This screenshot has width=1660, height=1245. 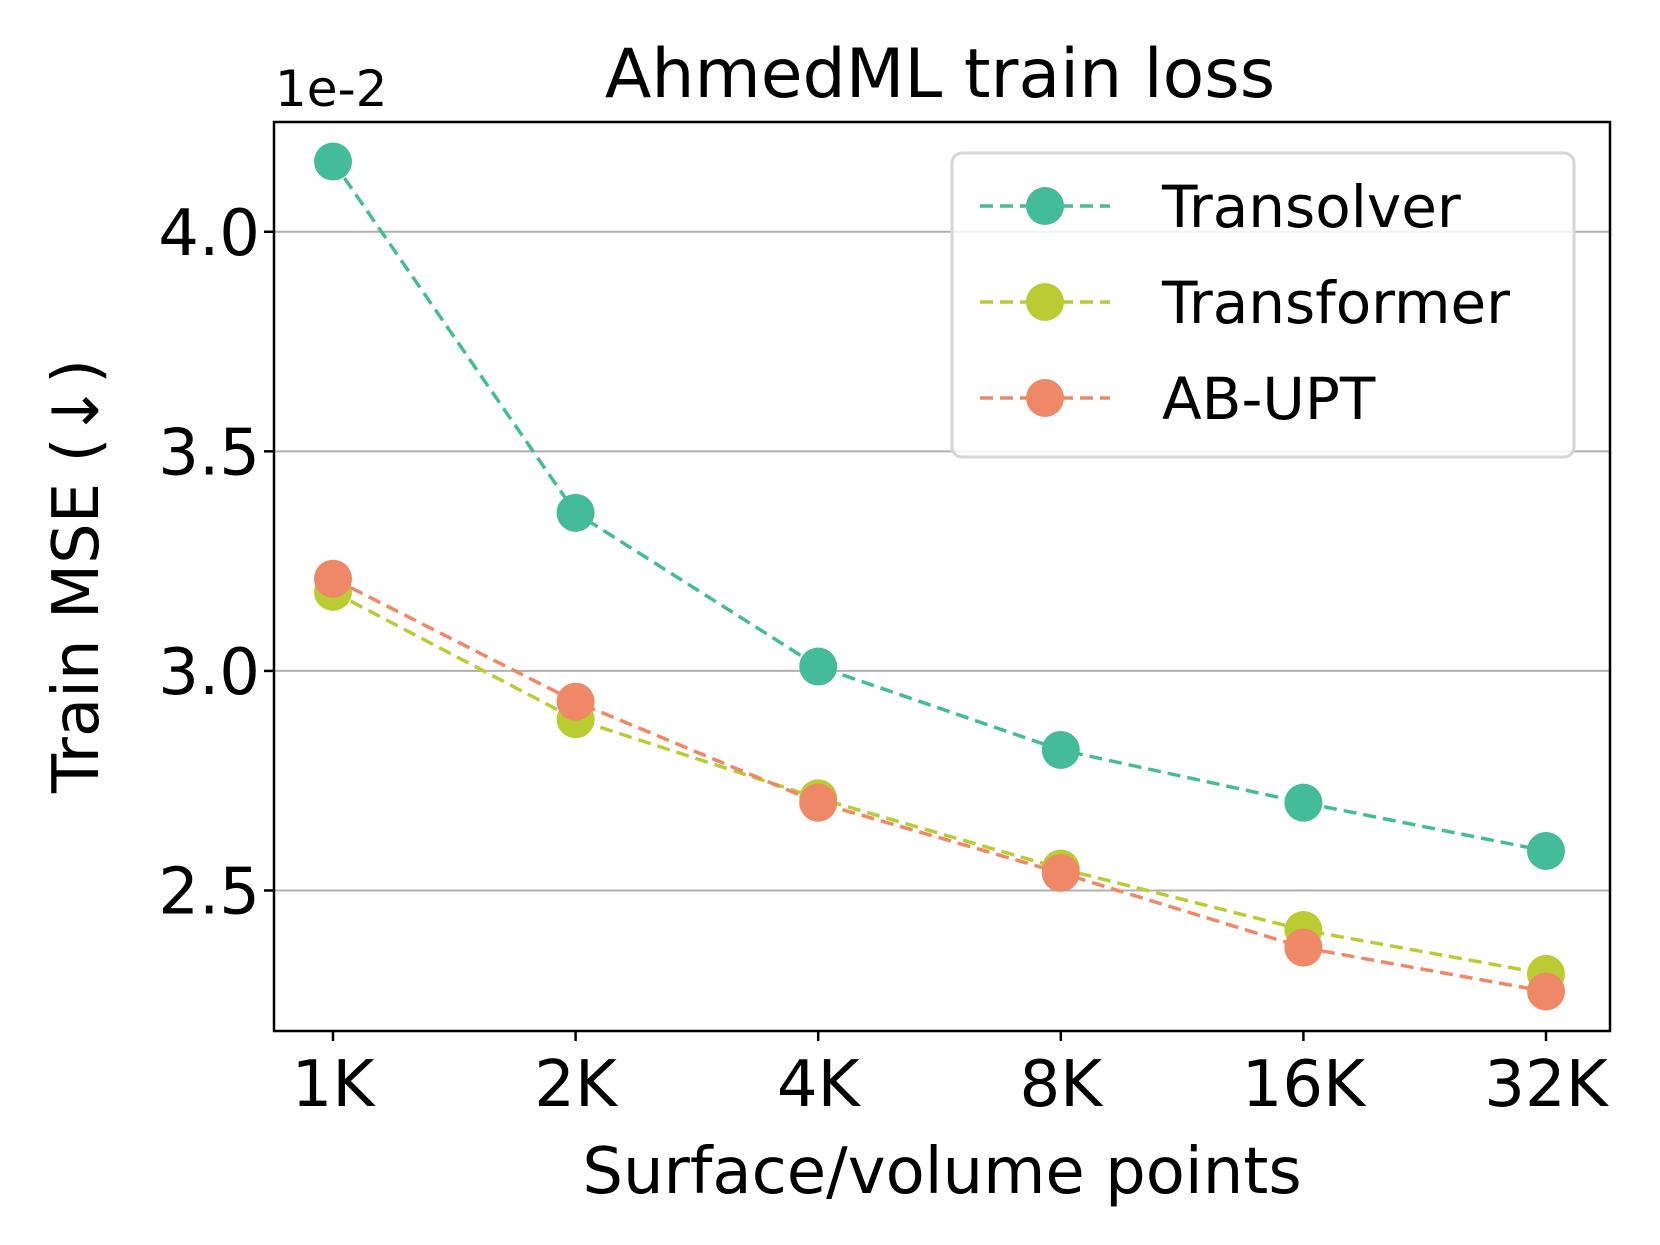 I want to click on chart-title: AhmedML train loss, so click(x=940, y=74).